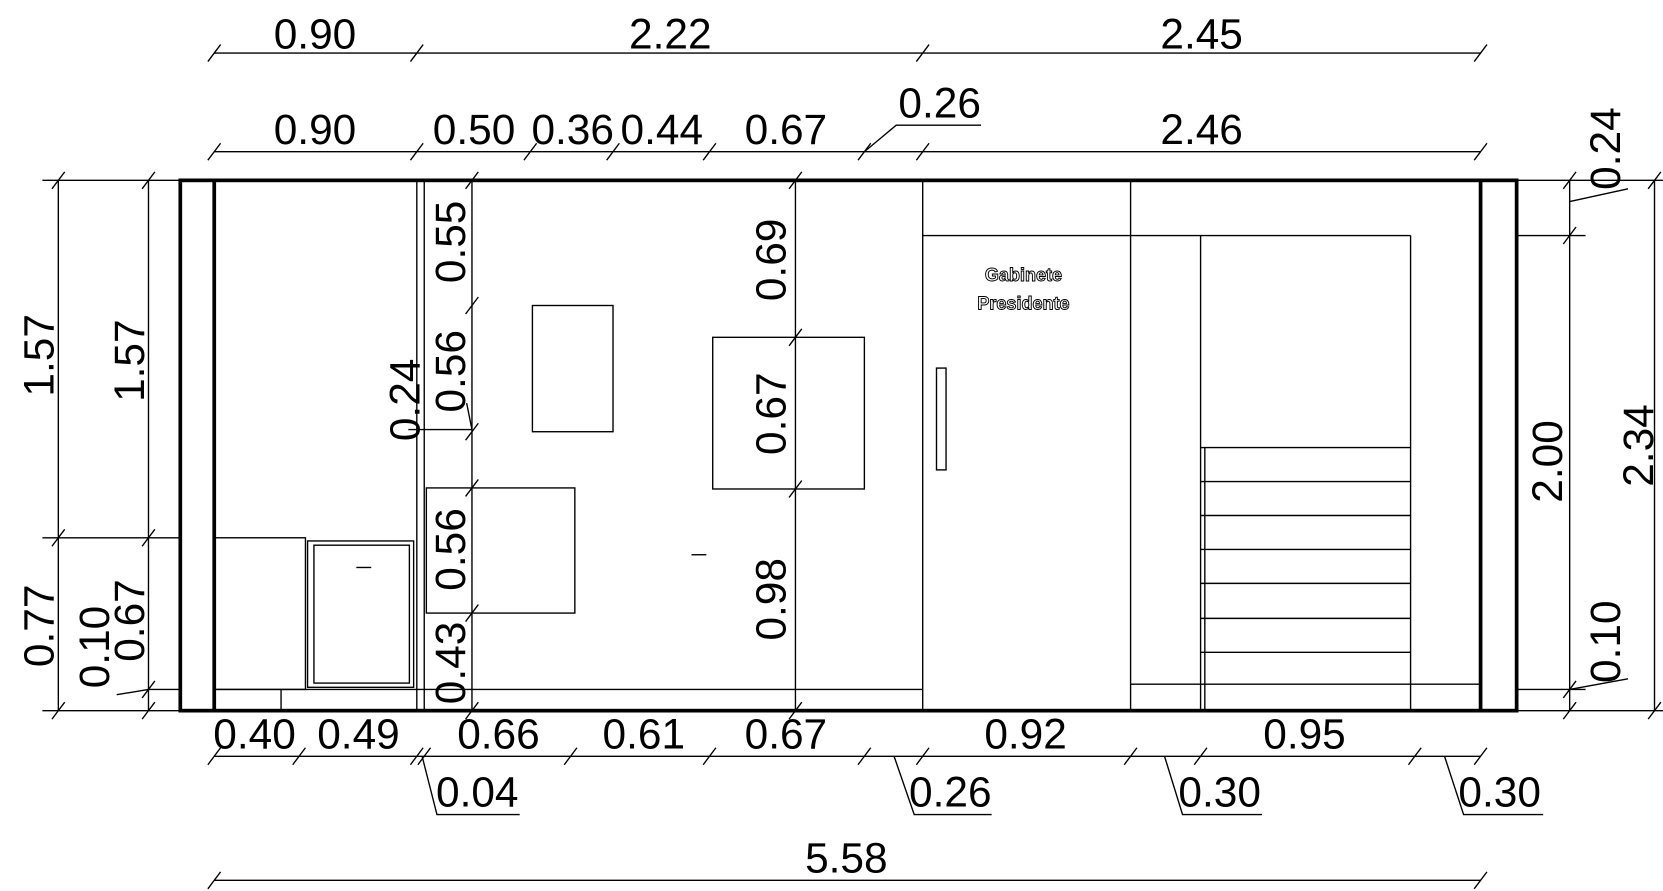 This screenshot has height=891, width=1663. Describe the element at coordinates (770, 599) in the screenshot. I see `dimension-label: 0.98` at that location.